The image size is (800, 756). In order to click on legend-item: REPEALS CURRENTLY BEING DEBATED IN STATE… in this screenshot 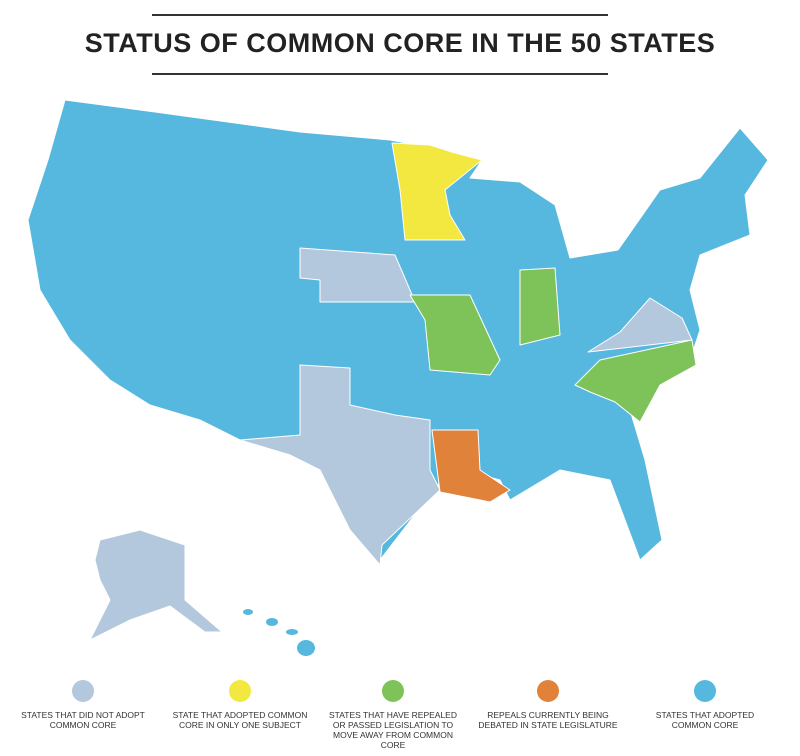, I will do `click(548, 705)`.